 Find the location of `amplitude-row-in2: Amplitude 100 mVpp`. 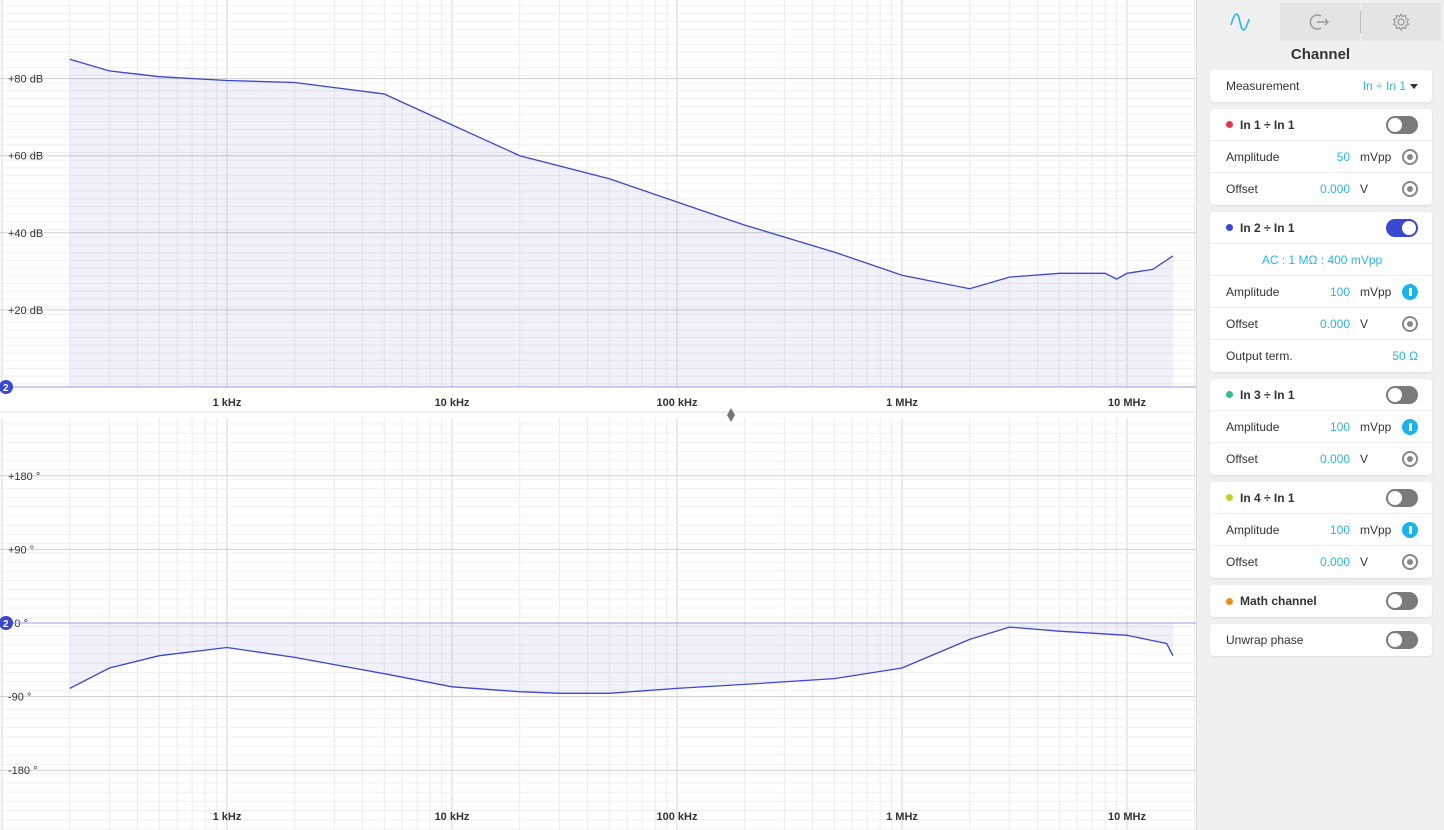

amplitude-row-in2: Amplitude 100 mVpp is located at coordinates (1321, 292).